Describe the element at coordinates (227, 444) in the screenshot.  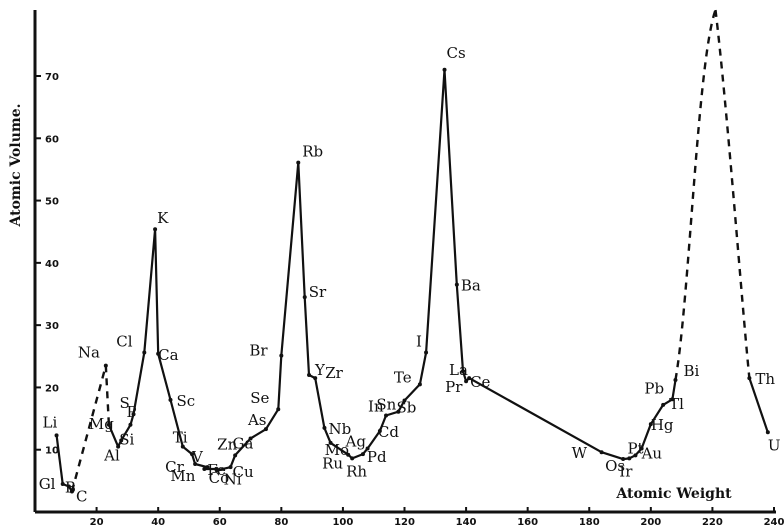
I see `point-label: Zn` at that location.